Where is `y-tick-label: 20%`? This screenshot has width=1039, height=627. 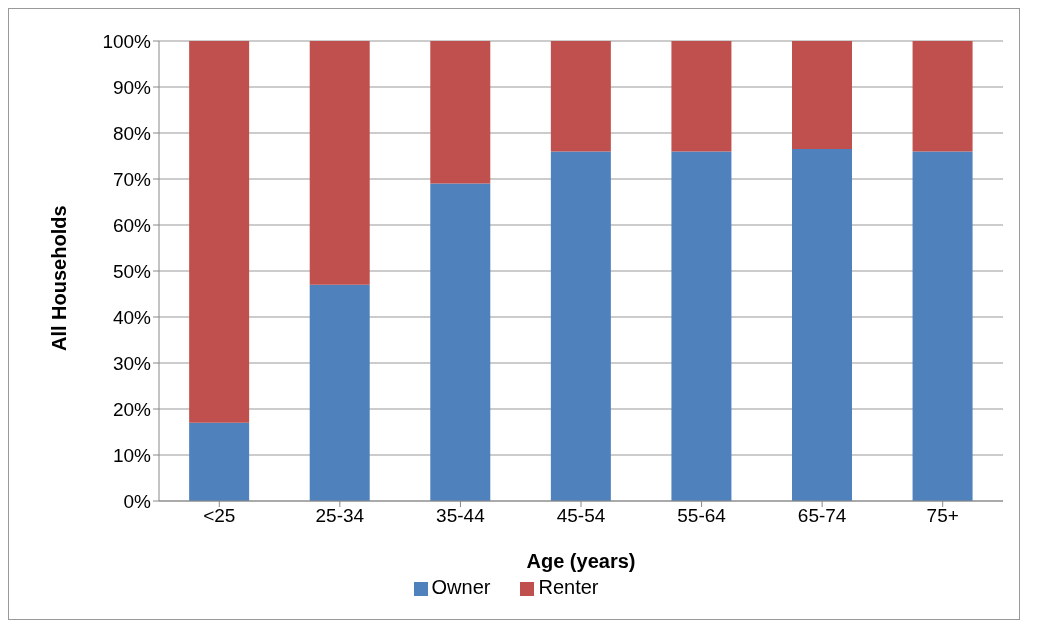
y-tick-label: 20% is located at coordinates (132, 409).